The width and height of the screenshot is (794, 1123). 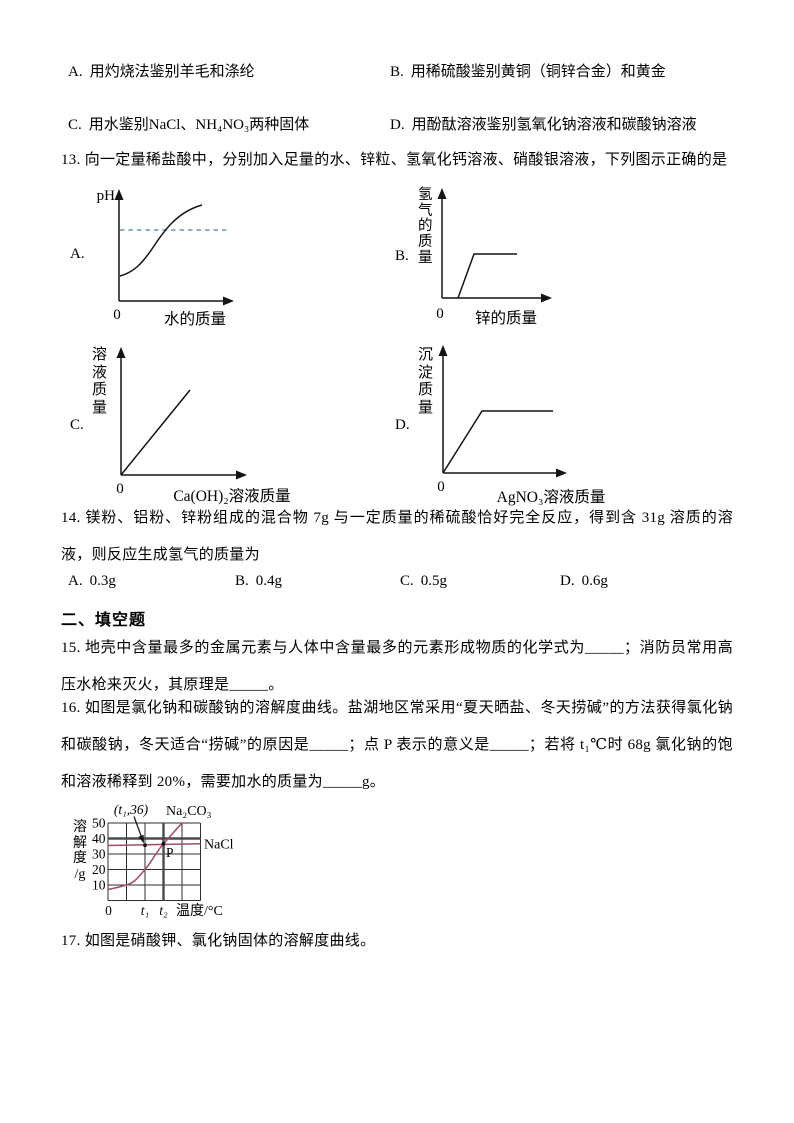 I want to click on q12-option-d: D. 用酚酞溶液鉴别氢氧化钠溶液和碳酸钠溶液, so click(x=543, y=125).